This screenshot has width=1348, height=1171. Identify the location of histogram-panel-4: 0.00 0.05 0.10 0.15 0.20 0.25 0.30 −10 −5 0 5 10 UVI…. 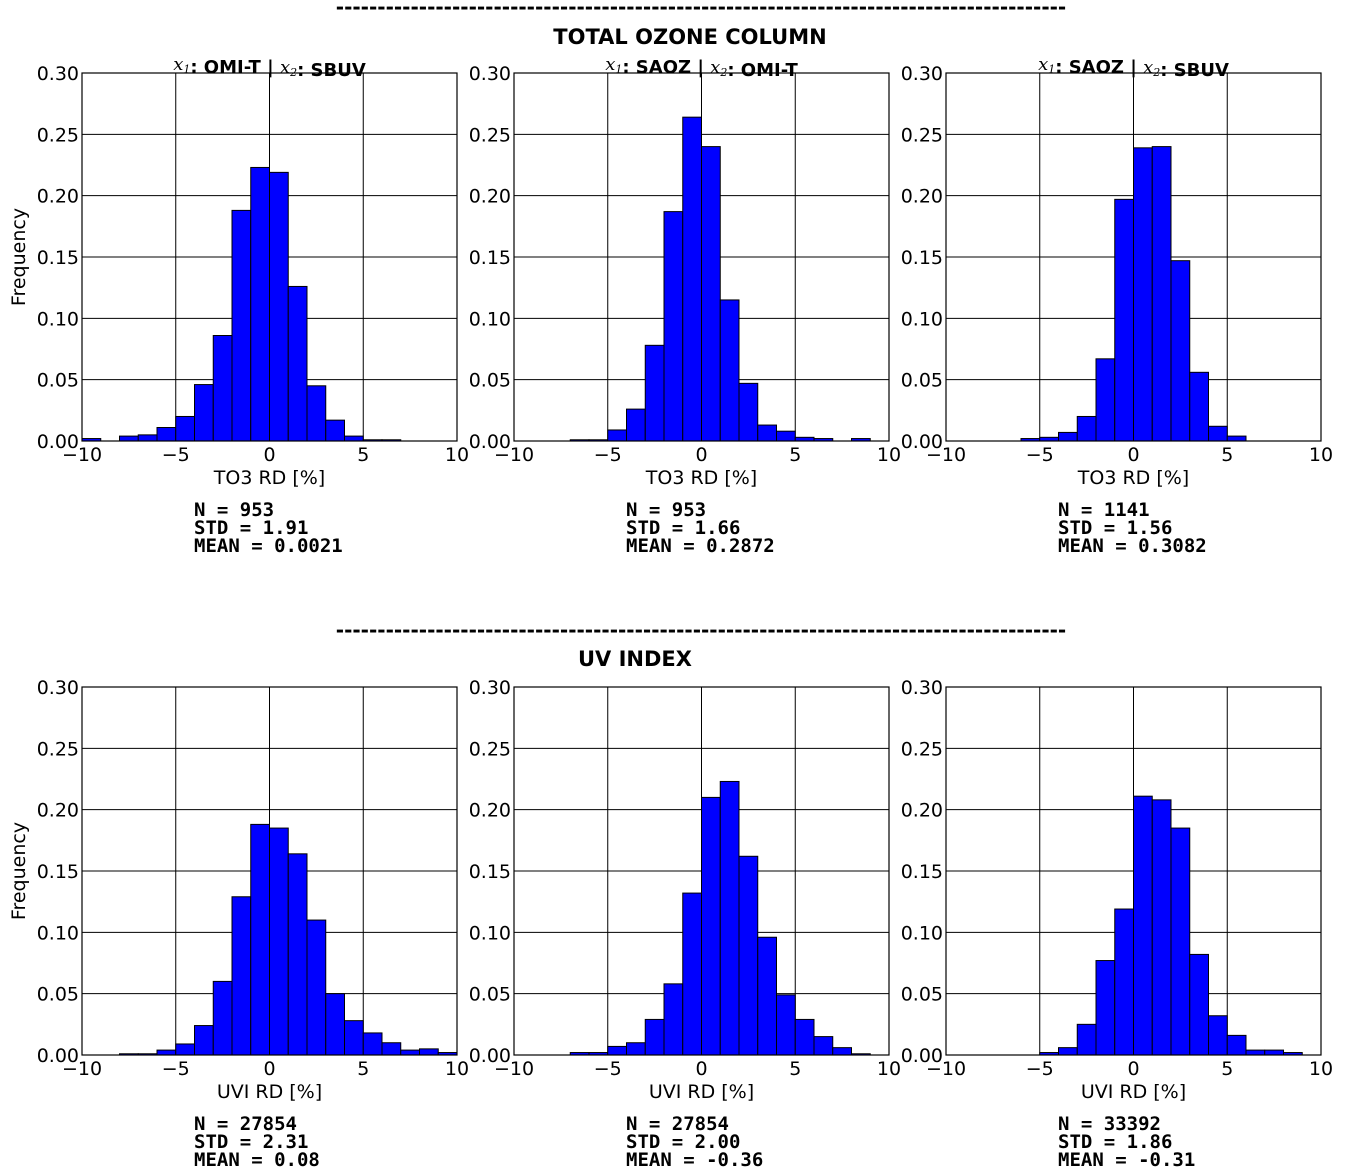
(253, 924).